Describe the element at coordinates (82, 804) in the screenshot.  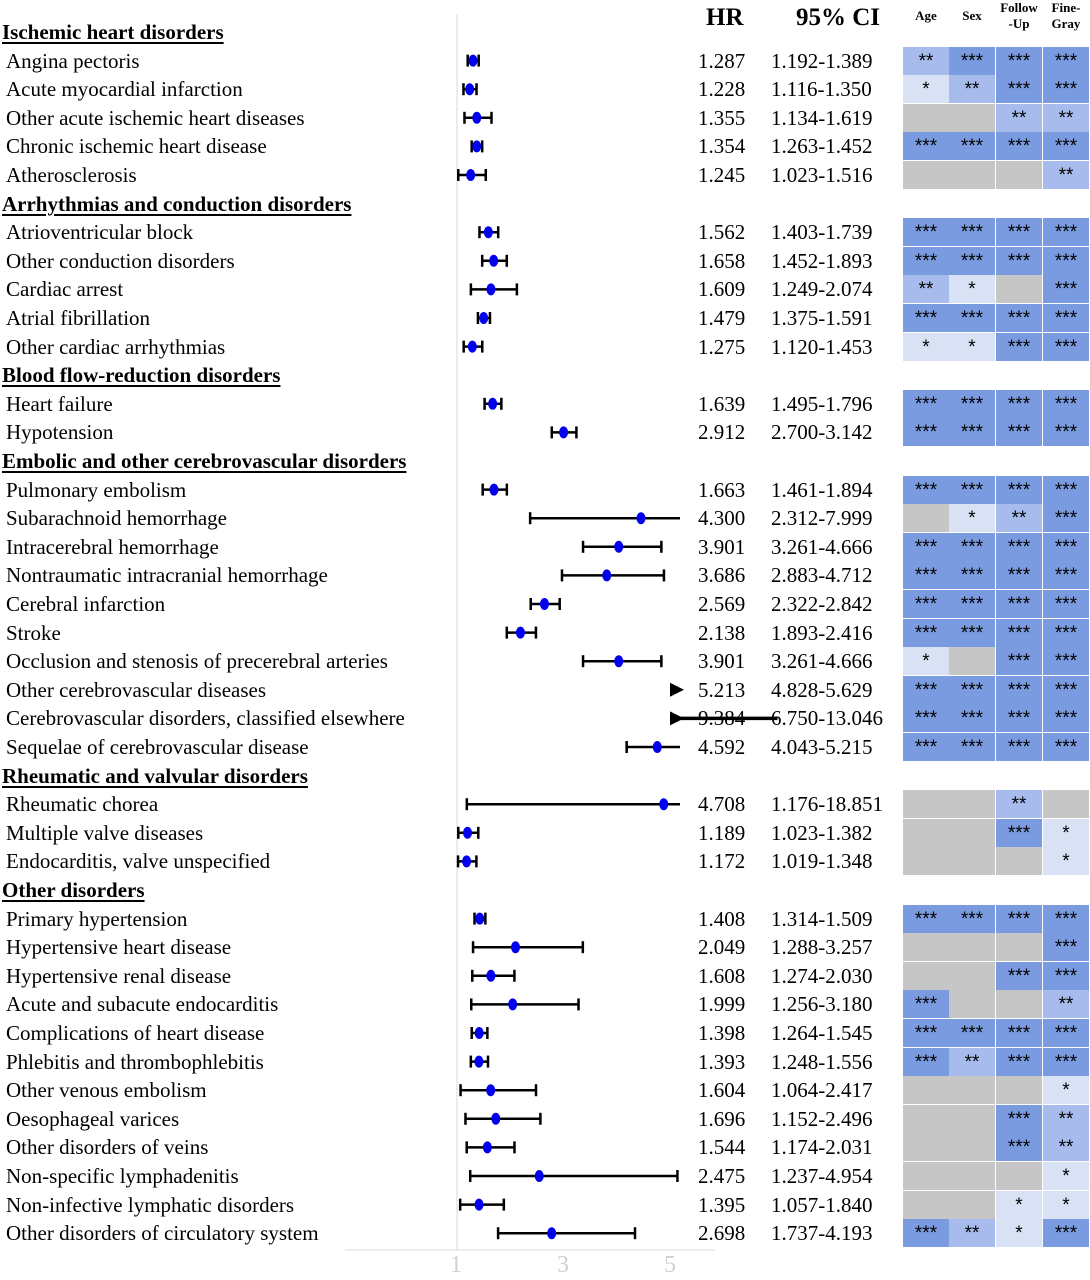
I see `row-label: Rheumatic chorea` at that location.